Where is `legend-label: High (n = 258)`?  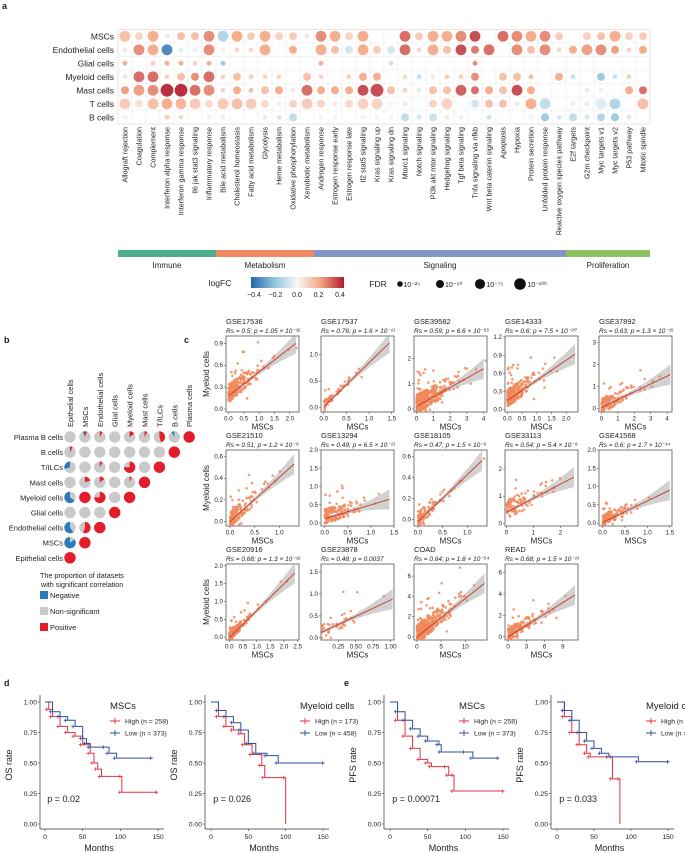
legend-label: High (n = 258) is located at coordinates (146, 722).